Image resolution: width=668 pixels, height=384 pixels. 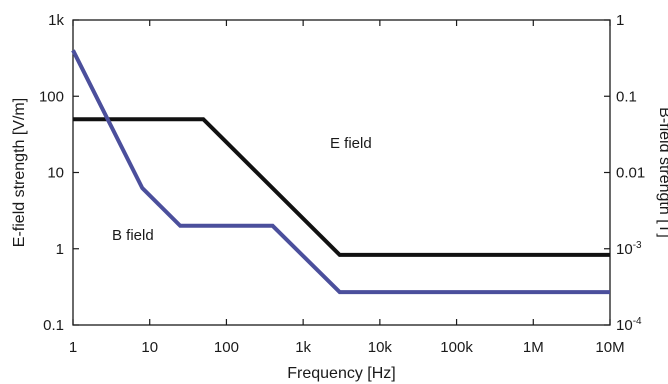 What do you see at coordinates (456, 347) in the screenshot?
I see `x-tick-label: 100k` at bounding box center [456, 347].